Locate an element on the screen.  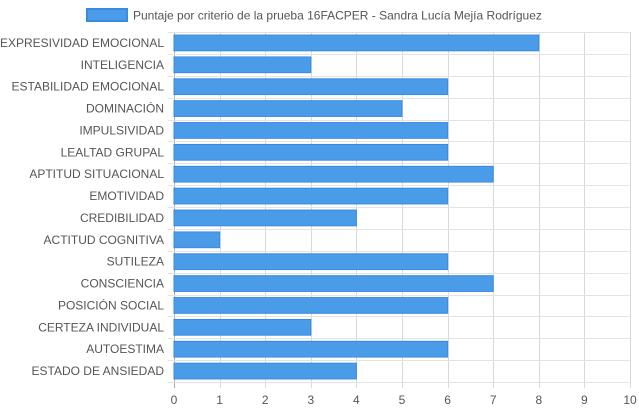
category-label: EMOTIVIDAD is located at coordinates (126, 196).